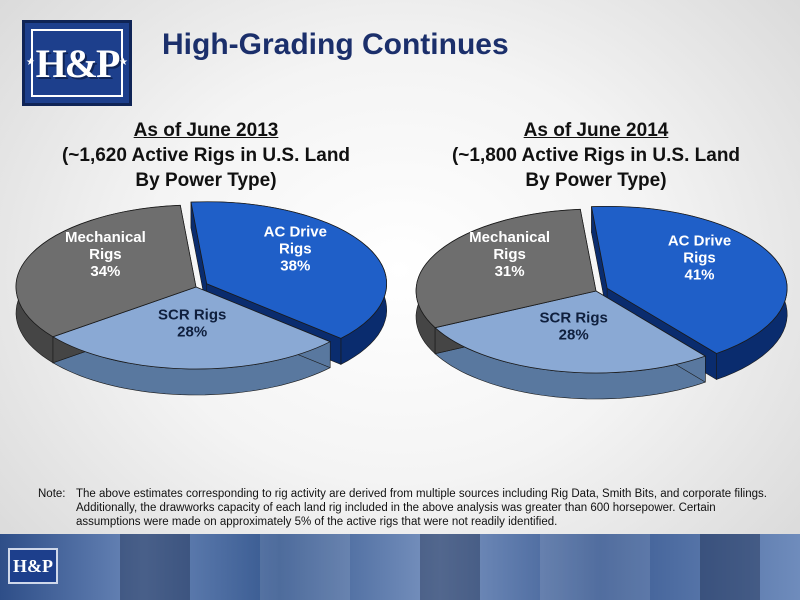  What do you see at coordinates (295, 249) in the screenshot?
I see `pie-slice-label: AC Drive Rigs 38%` at bounding box center [295, 249].